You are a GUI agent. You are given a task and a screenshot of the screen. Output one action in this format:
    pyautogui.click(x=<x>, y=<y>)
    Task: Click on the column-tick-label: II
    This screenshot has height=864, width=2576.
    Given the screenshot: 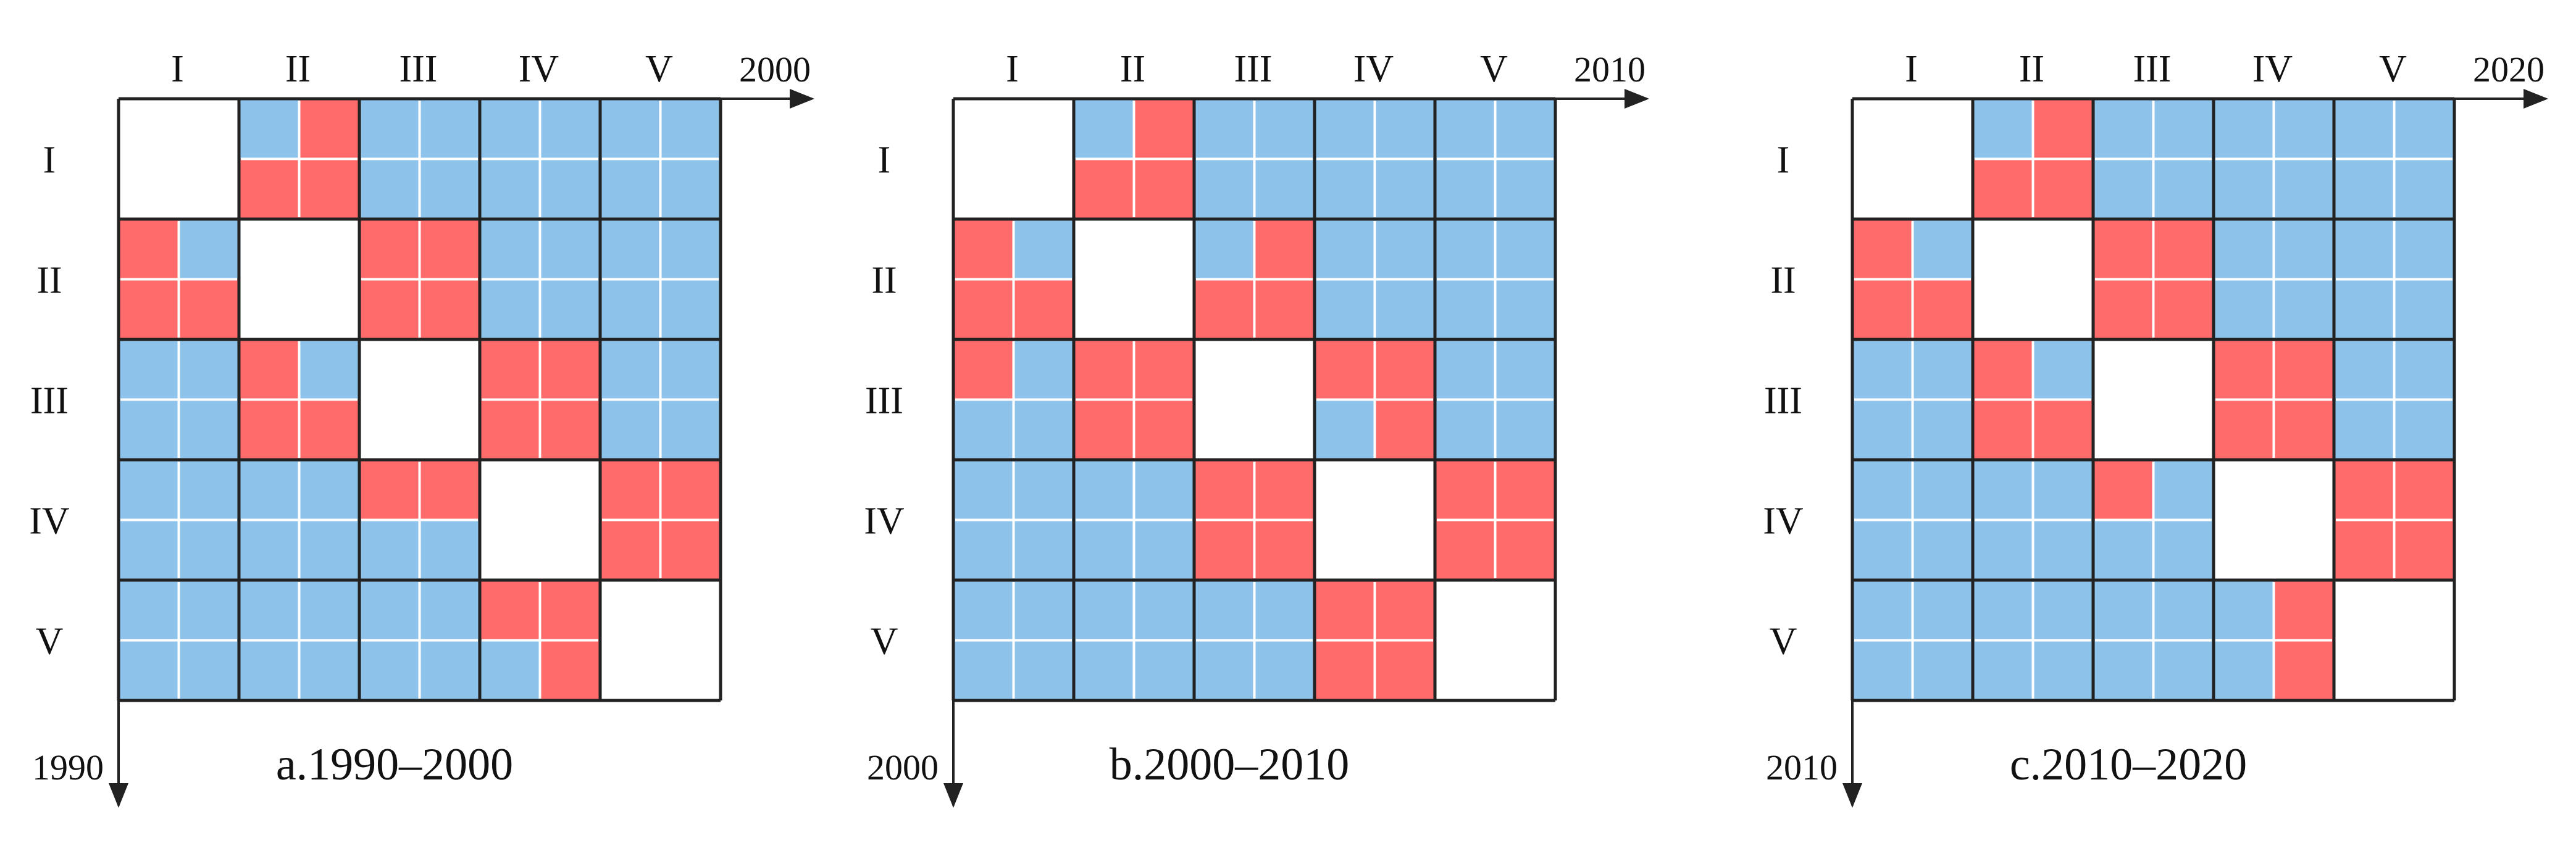 What is the action you would take?
    pyautogui.click(x=2031, y=69)
    